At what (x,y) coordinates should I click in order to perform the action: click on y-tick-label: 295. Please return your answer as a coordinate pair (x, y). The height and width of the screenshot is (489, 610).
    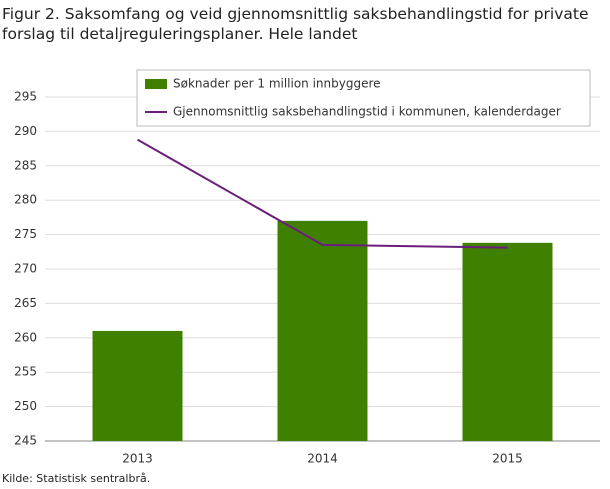
    Looking at the image, I should click on (25, 97).